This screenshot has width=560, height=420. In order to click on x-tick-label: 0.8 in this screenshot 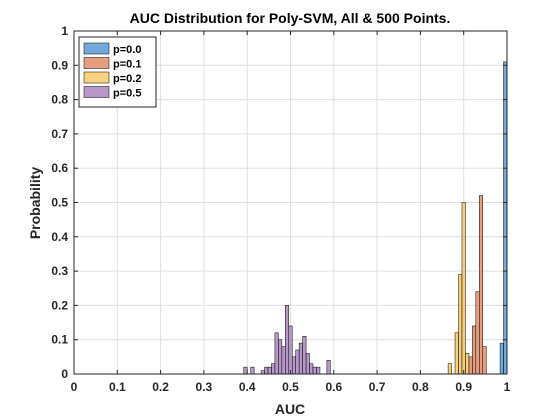, I will do `click(420, 387)`.